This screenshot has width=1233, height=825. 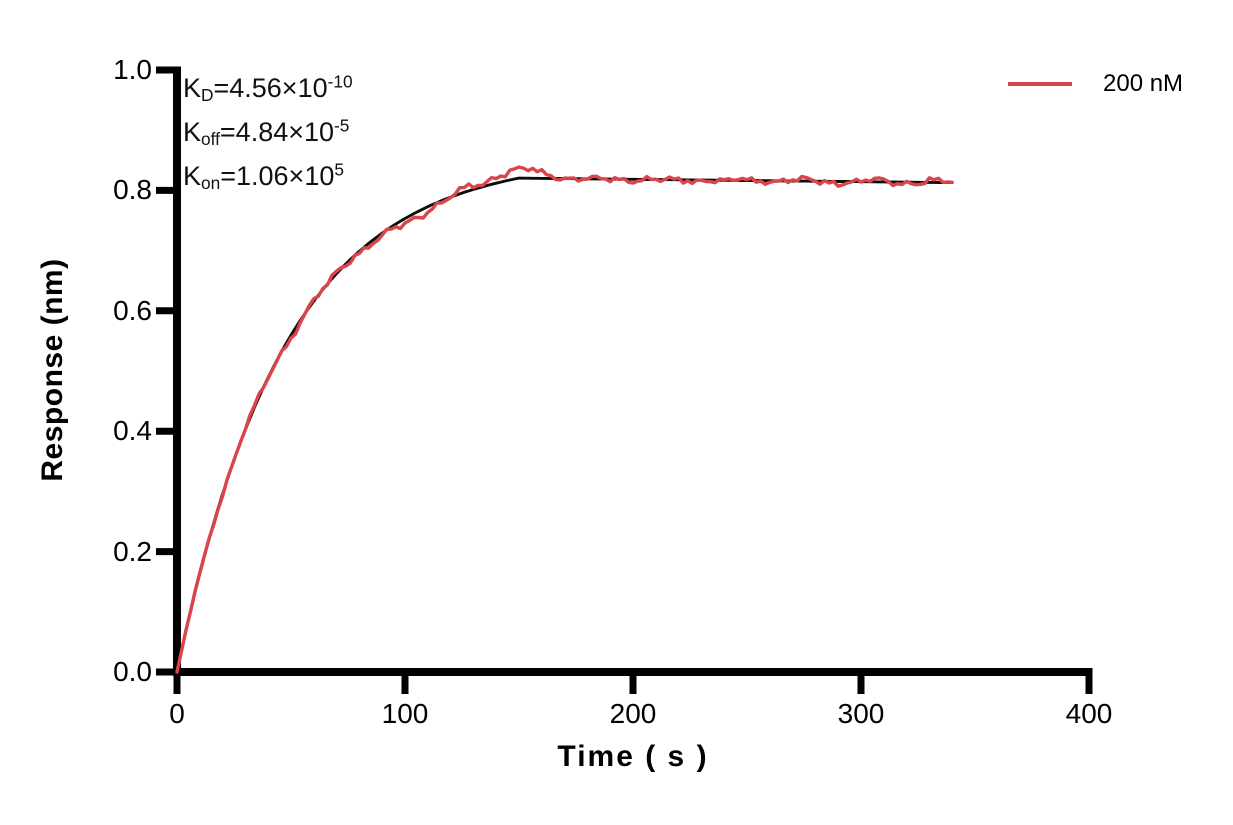 I want to click on koff-base: K, so click(x=192, y=132).